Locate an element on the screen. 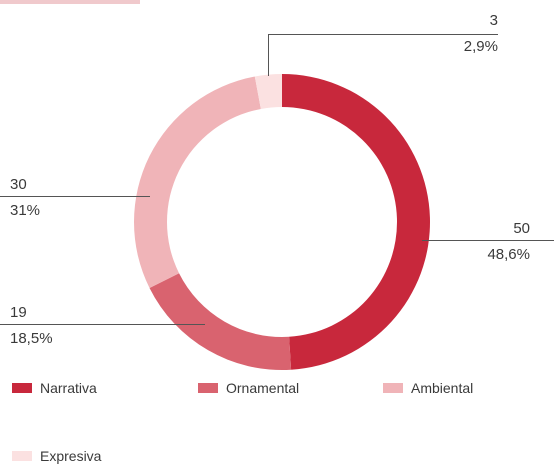  slice-value-narrativa: 50 is located at coordinates (521, 228).